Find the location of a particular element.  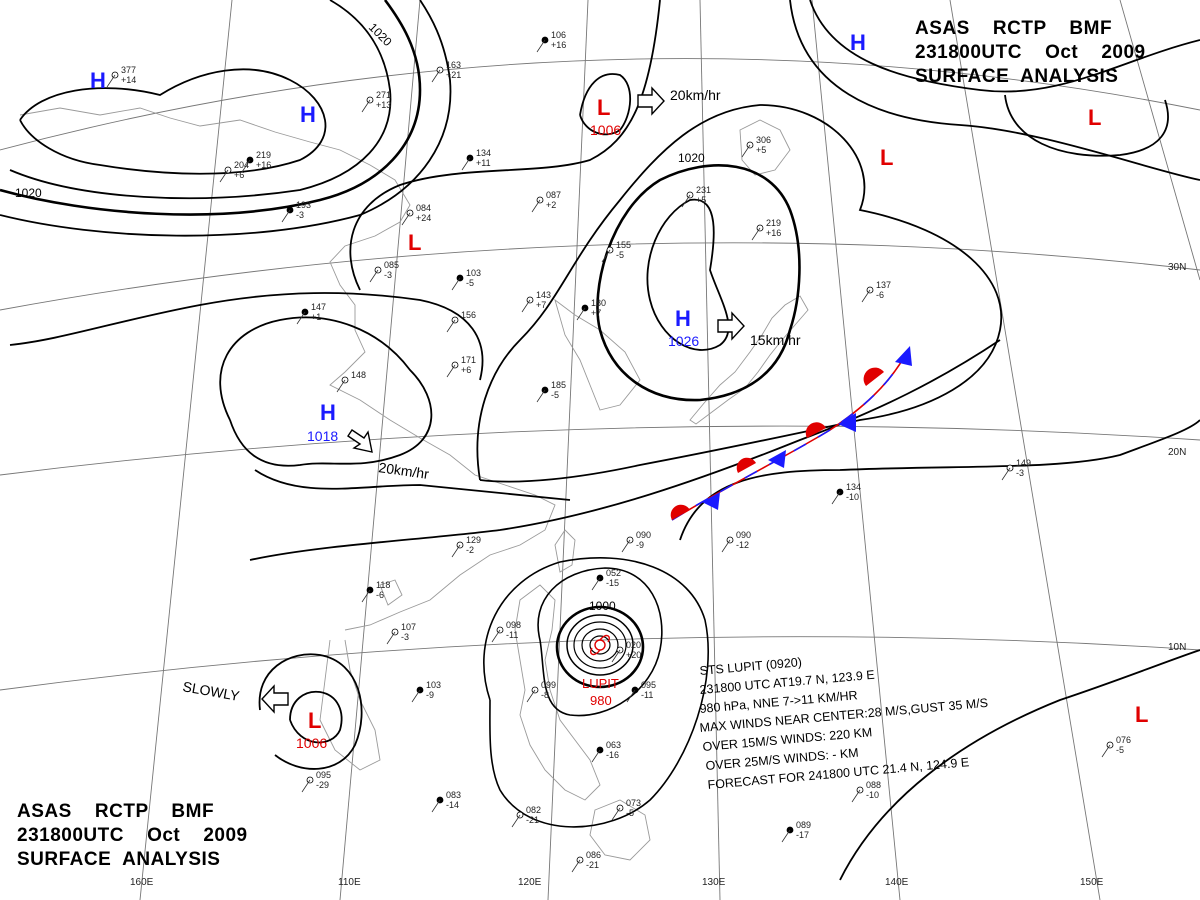

station-plot: 137-6 is located at coordinates (876, 291).